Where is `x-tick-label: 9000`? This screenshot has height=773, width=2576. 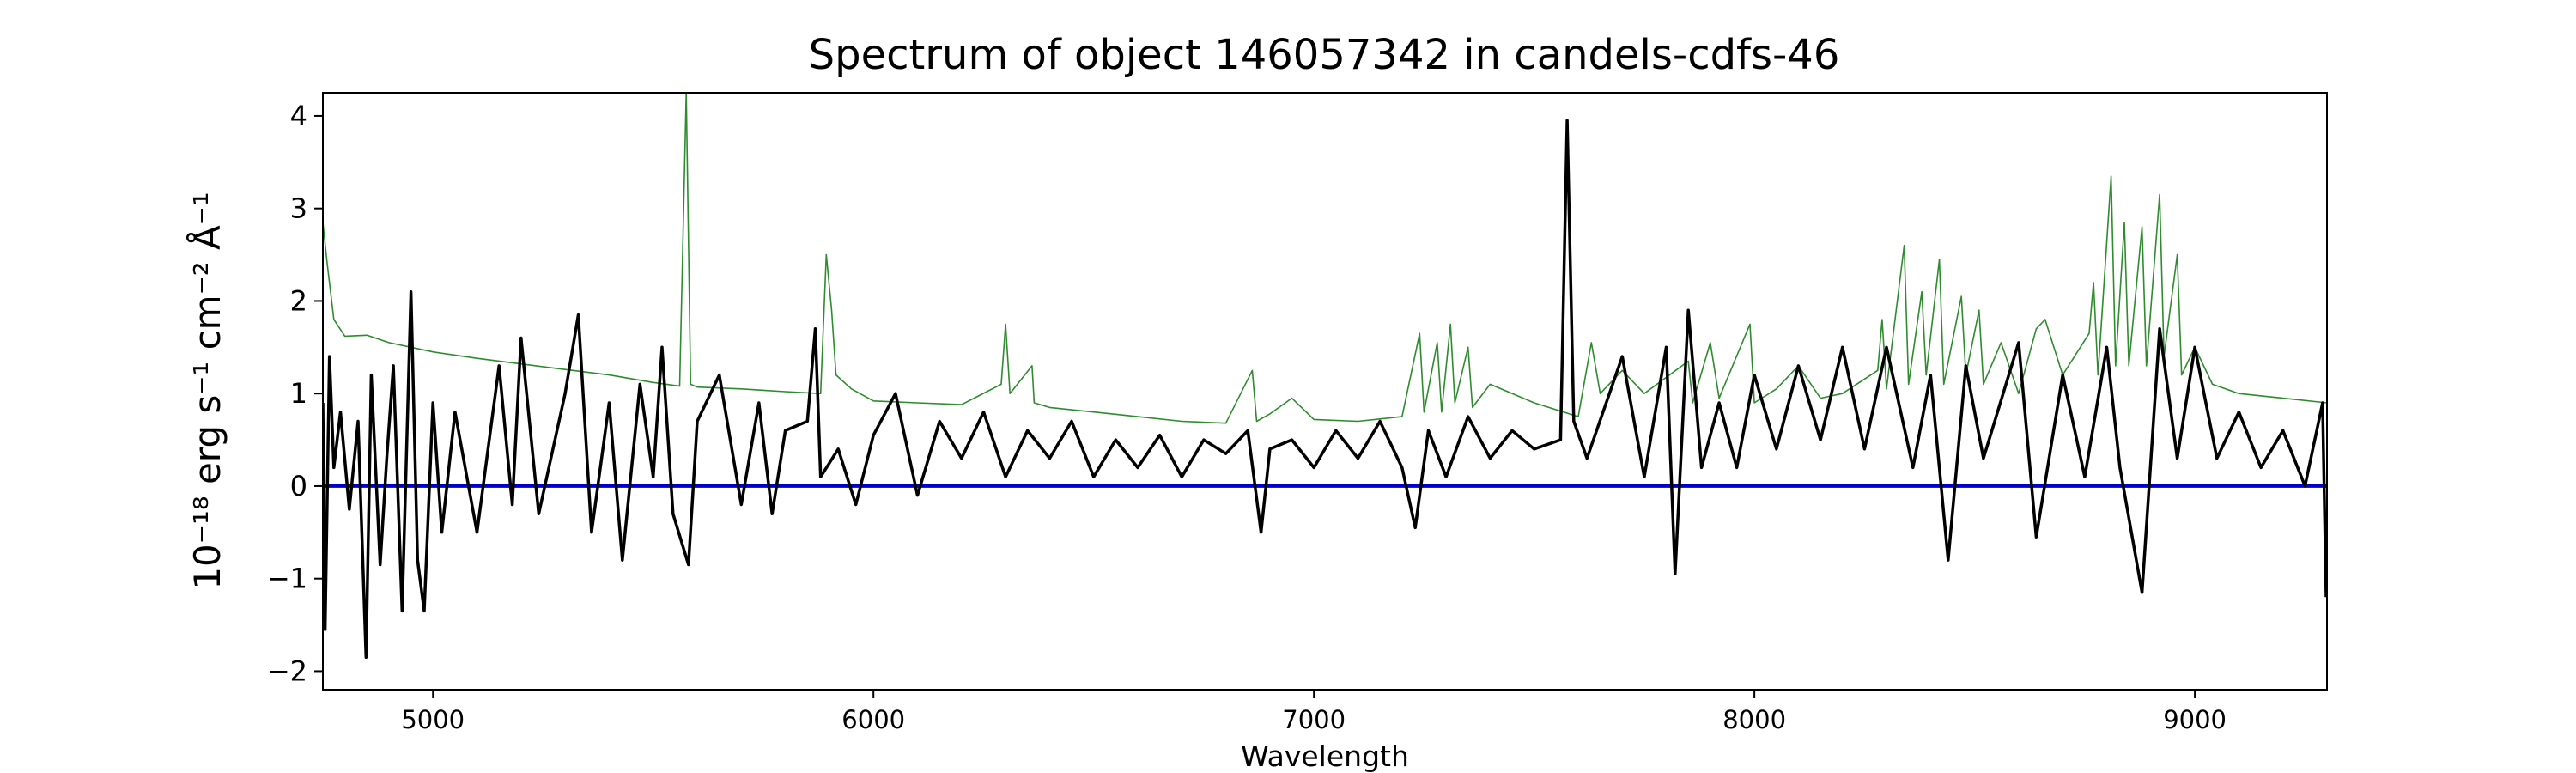
x-tick-label: 9000 is located at coordinates (2195, 719).